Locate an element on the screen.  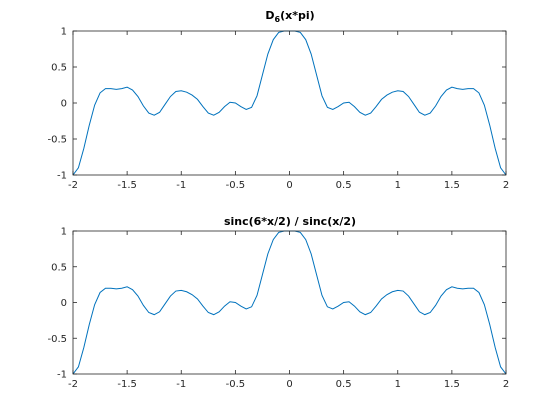
subplot-top-x-tick-label-5: 0.5 is located at coordinates (344, 185).